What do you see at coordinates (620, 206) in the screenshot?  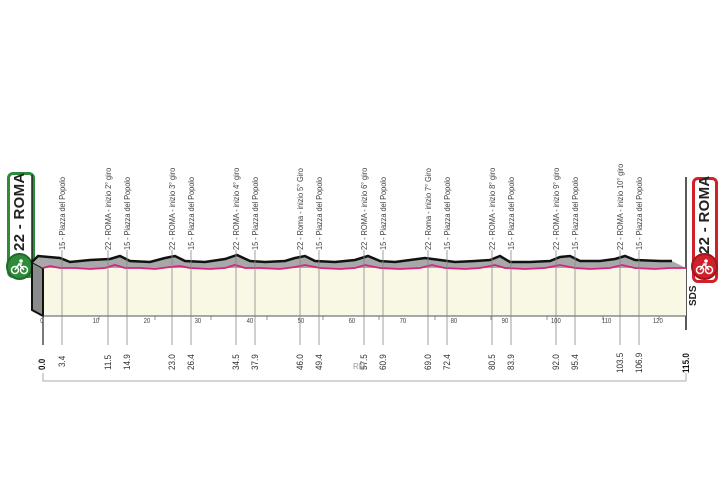 I see `waypoint-label: 22 - ROMA - inizio 10° giro` at bounding box center [620, 206].